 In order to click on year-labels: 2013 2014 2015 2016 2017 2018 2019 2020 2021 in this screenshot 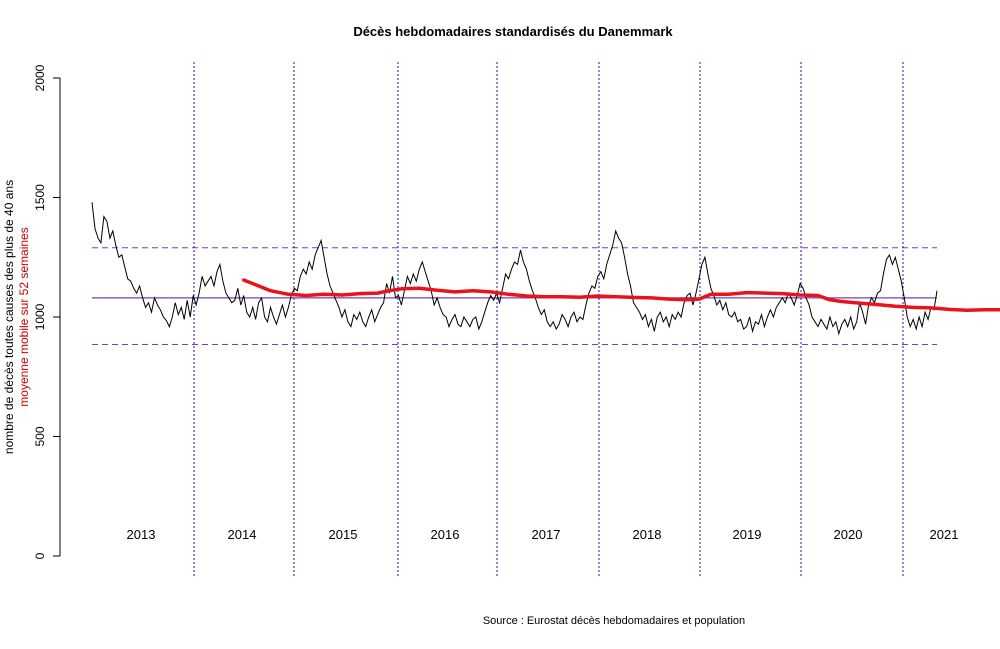, I will do `click(543, 534)`.